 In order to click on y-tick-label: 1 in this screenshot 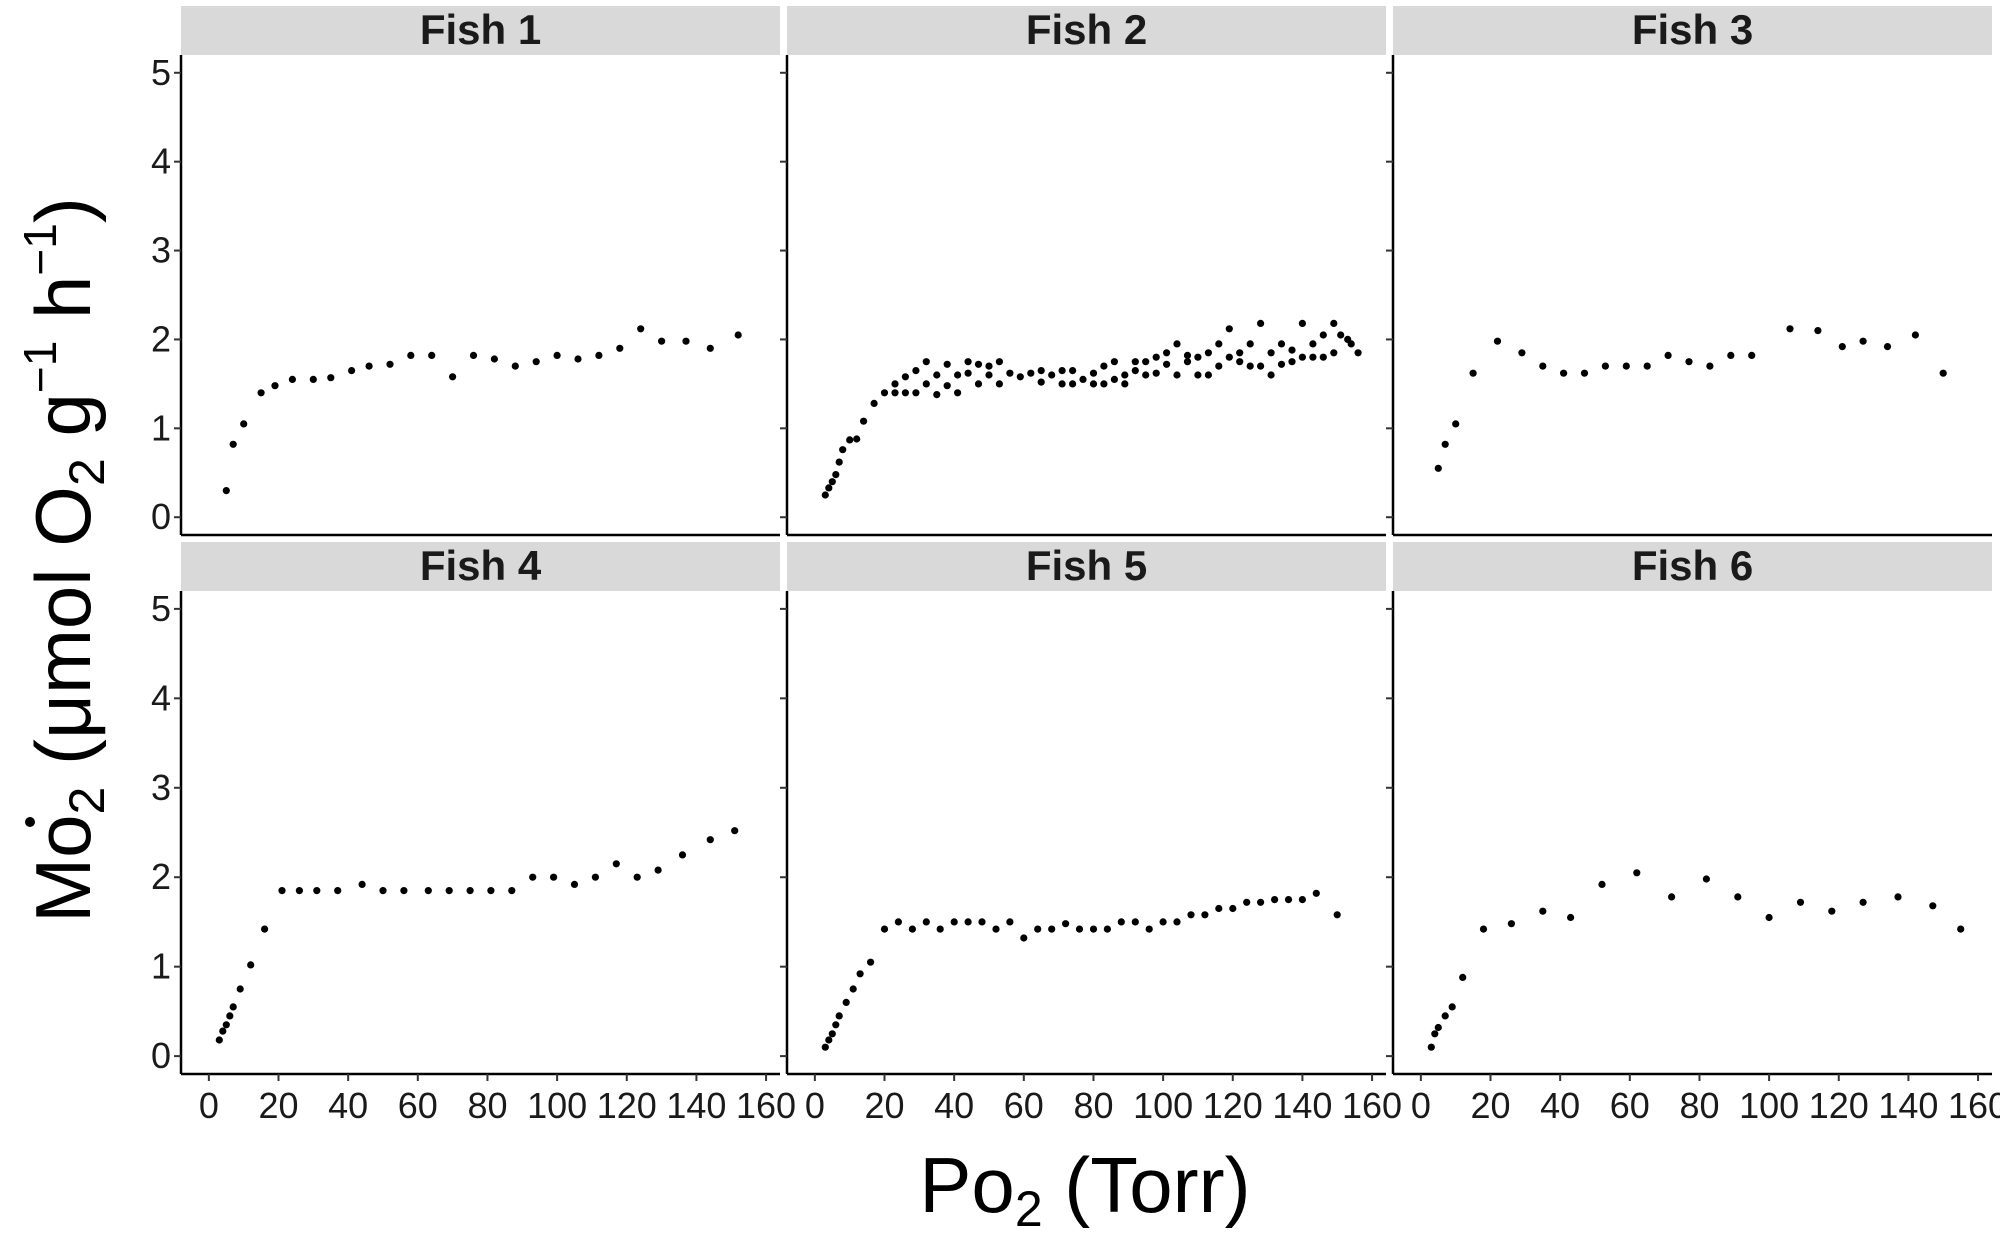, I will do `click(161, 427)`.